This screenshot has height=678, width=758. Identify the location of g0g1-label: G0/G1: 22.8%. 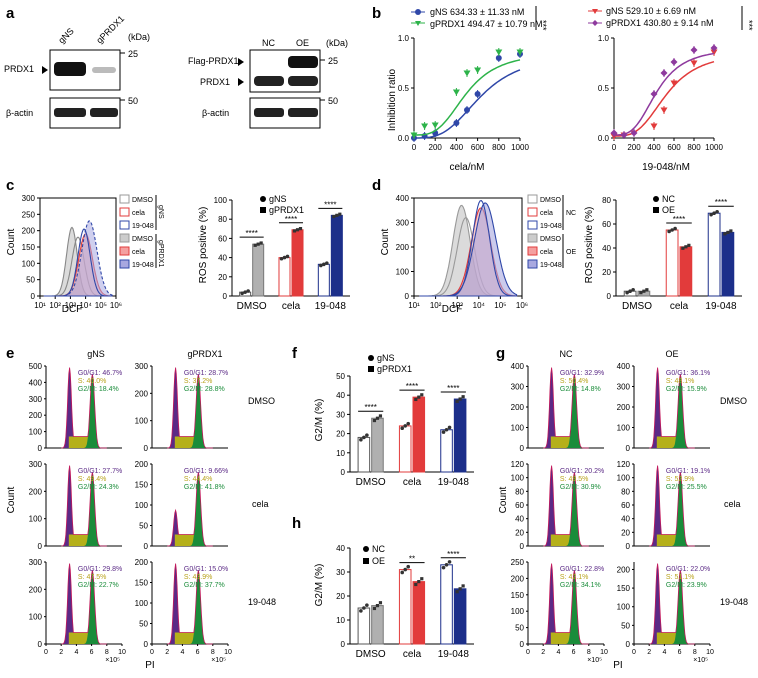
(582, 569).